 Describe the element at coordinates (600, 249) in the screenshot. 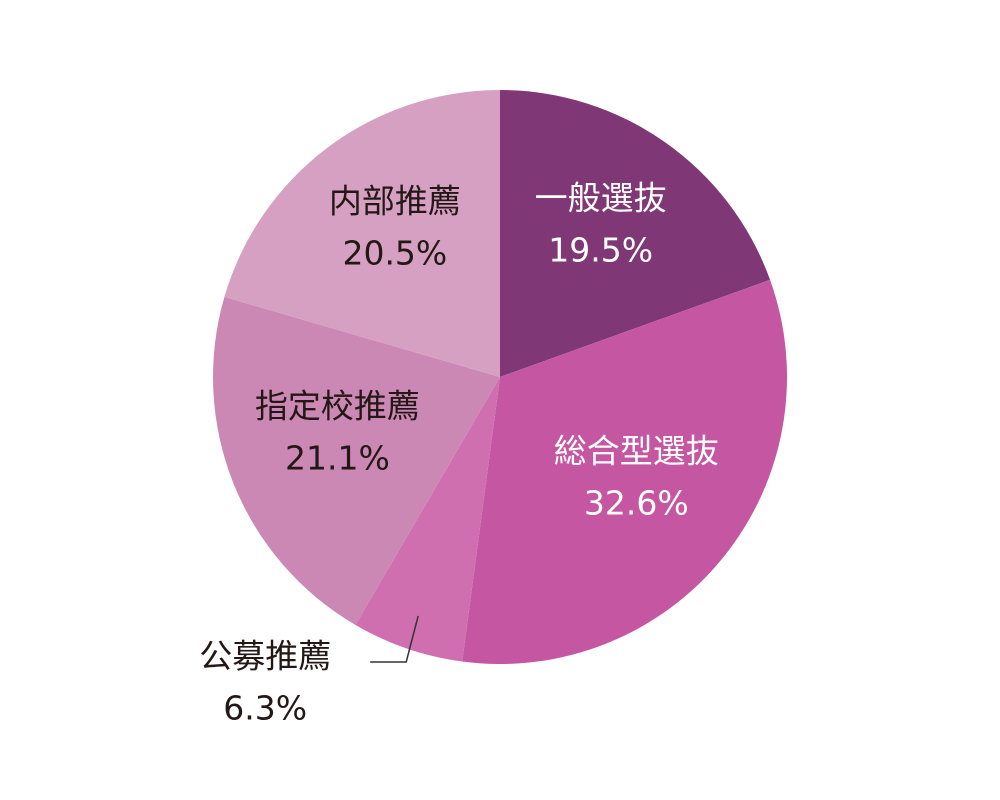

I see `value-label: 19.5%` at that location.